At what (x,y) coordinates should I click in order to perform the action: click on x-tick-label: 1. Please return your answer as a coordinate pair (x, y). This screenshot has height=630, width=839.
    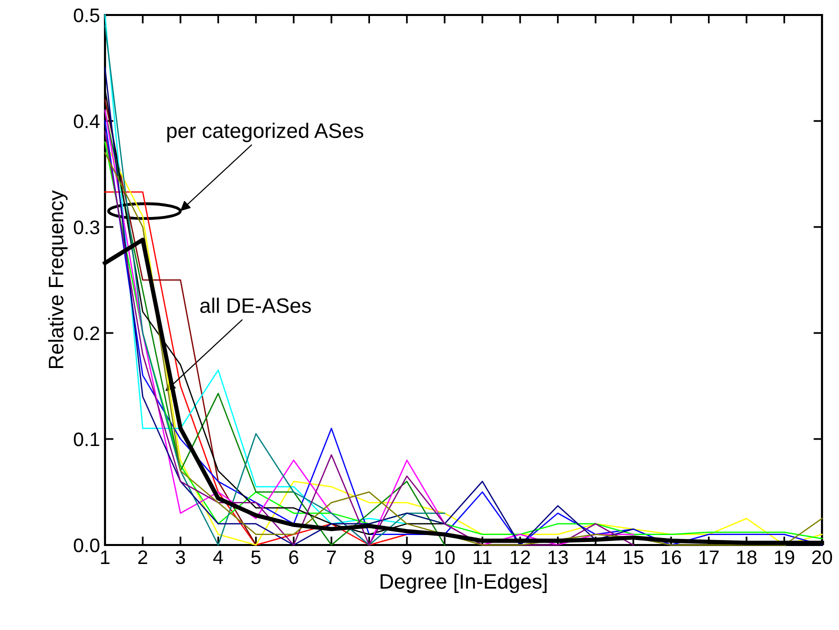
    Looking at the image, I should click on (105, 557).